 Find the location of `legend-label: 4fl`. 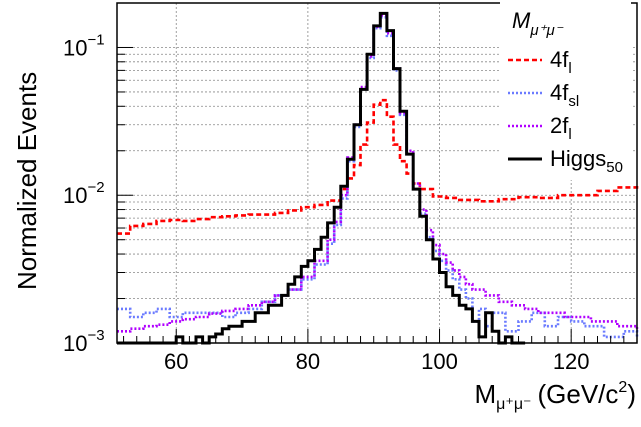

legend-label: 4fl is located at coordinates (561, 62).